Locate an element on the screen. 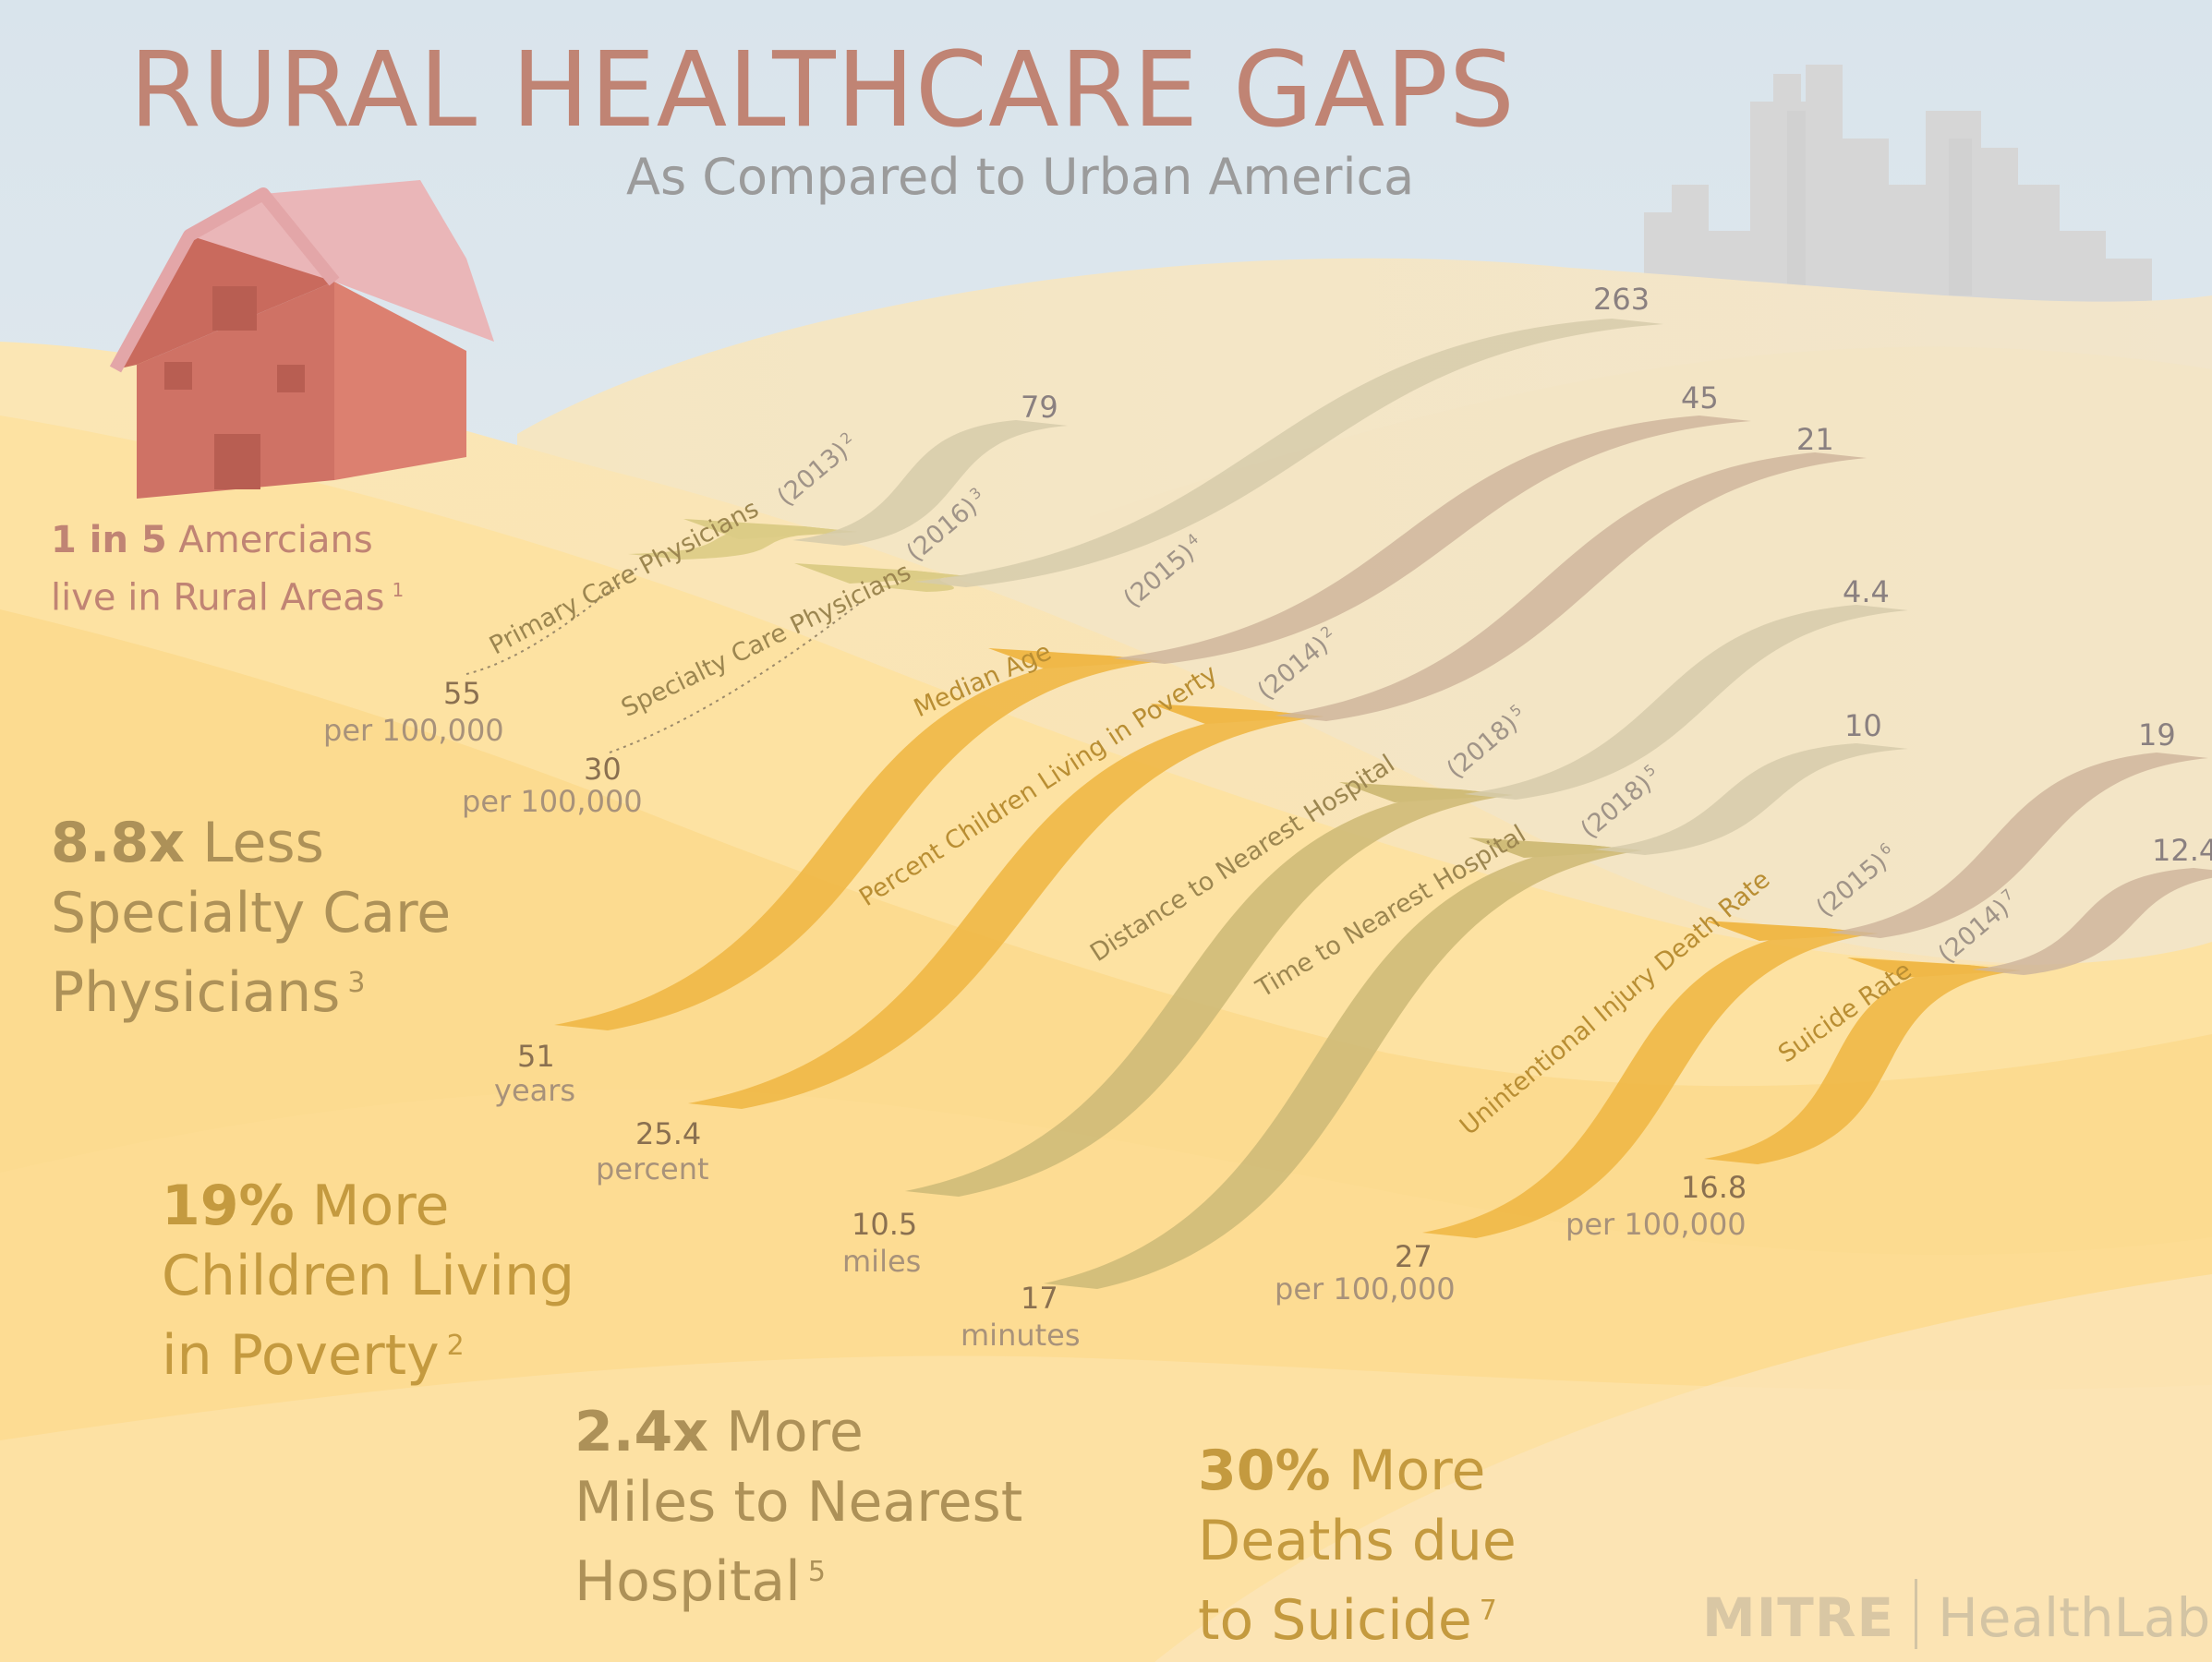  callout-suicide-line2: Deaths due is located at coordinates (1357, 1541).